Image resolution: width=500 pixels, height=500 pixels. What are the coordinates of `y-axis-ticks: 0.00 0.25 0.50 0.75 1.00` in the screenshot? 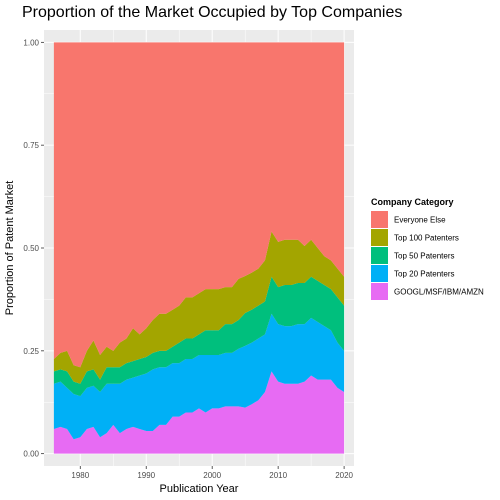 It's located at (33, 248).